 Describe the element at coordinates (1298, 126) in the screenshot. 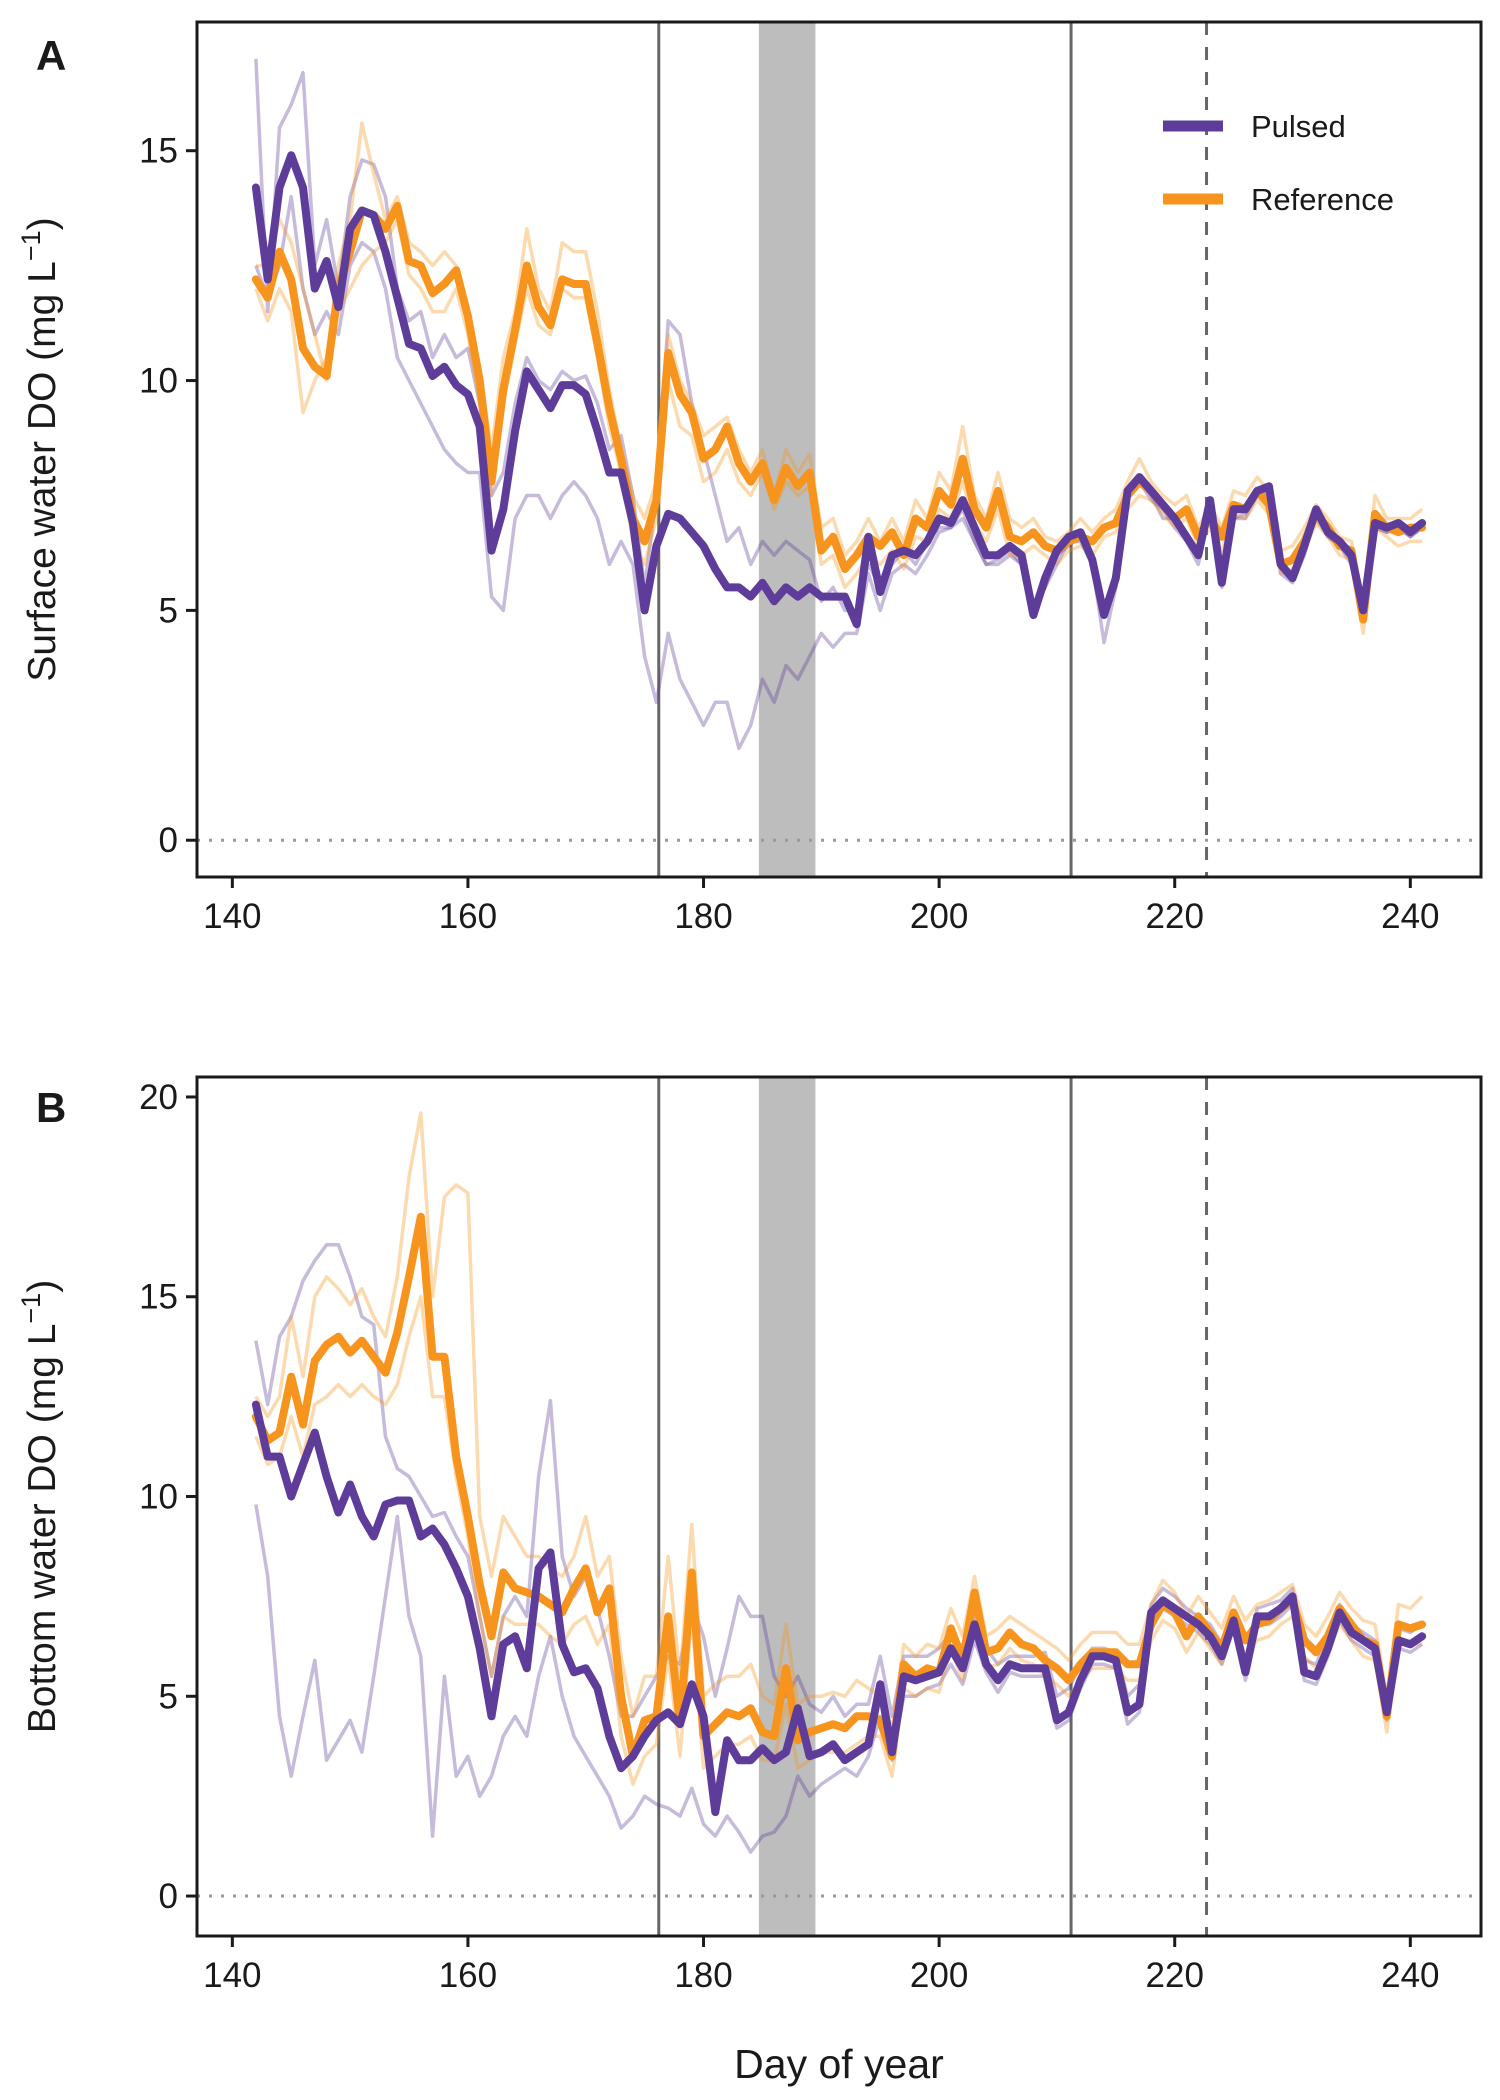

I see `legend-label-pulsed: Pulsed` at that location.